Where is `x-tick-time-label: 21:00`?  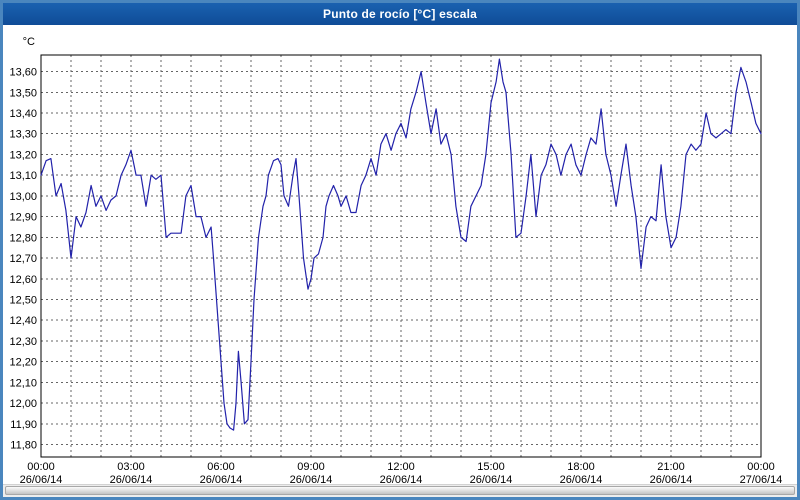 x-tick-time-label: 21:00 is located at coordinates (671, 467).